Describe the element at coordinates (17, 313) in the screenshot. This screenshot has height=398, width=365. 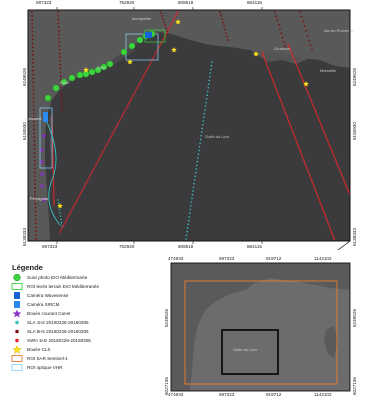
I see `purple-star-icon` at that location.